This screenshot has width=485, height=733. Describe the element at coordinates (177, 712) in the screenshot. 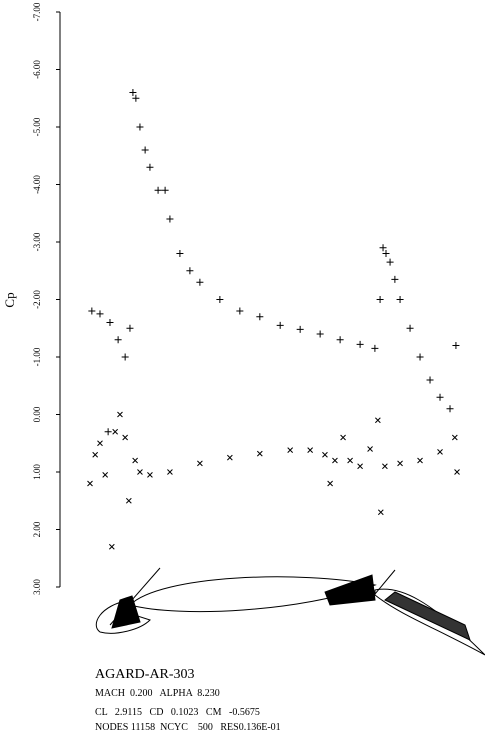

I see `info-line: CL 2.9115 CD 0.1023 CM -0.5675` at that location.